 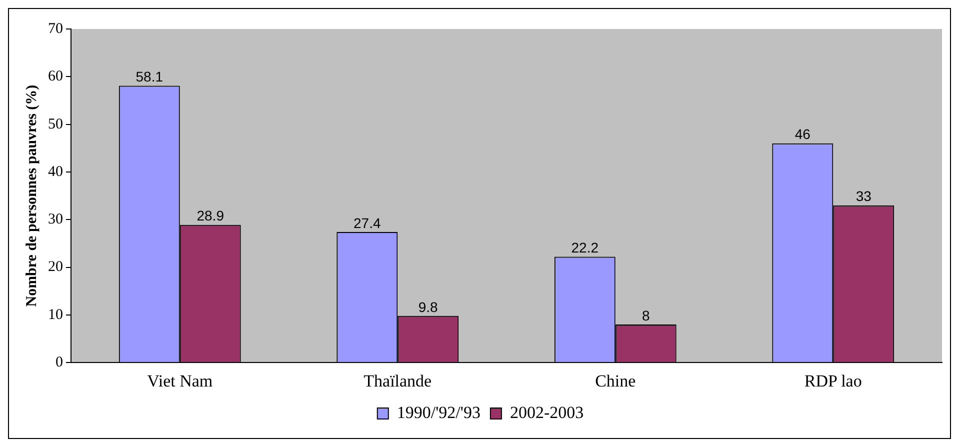 I want to click on x-tick-label: RDP lao, so click(x=833, y=380).